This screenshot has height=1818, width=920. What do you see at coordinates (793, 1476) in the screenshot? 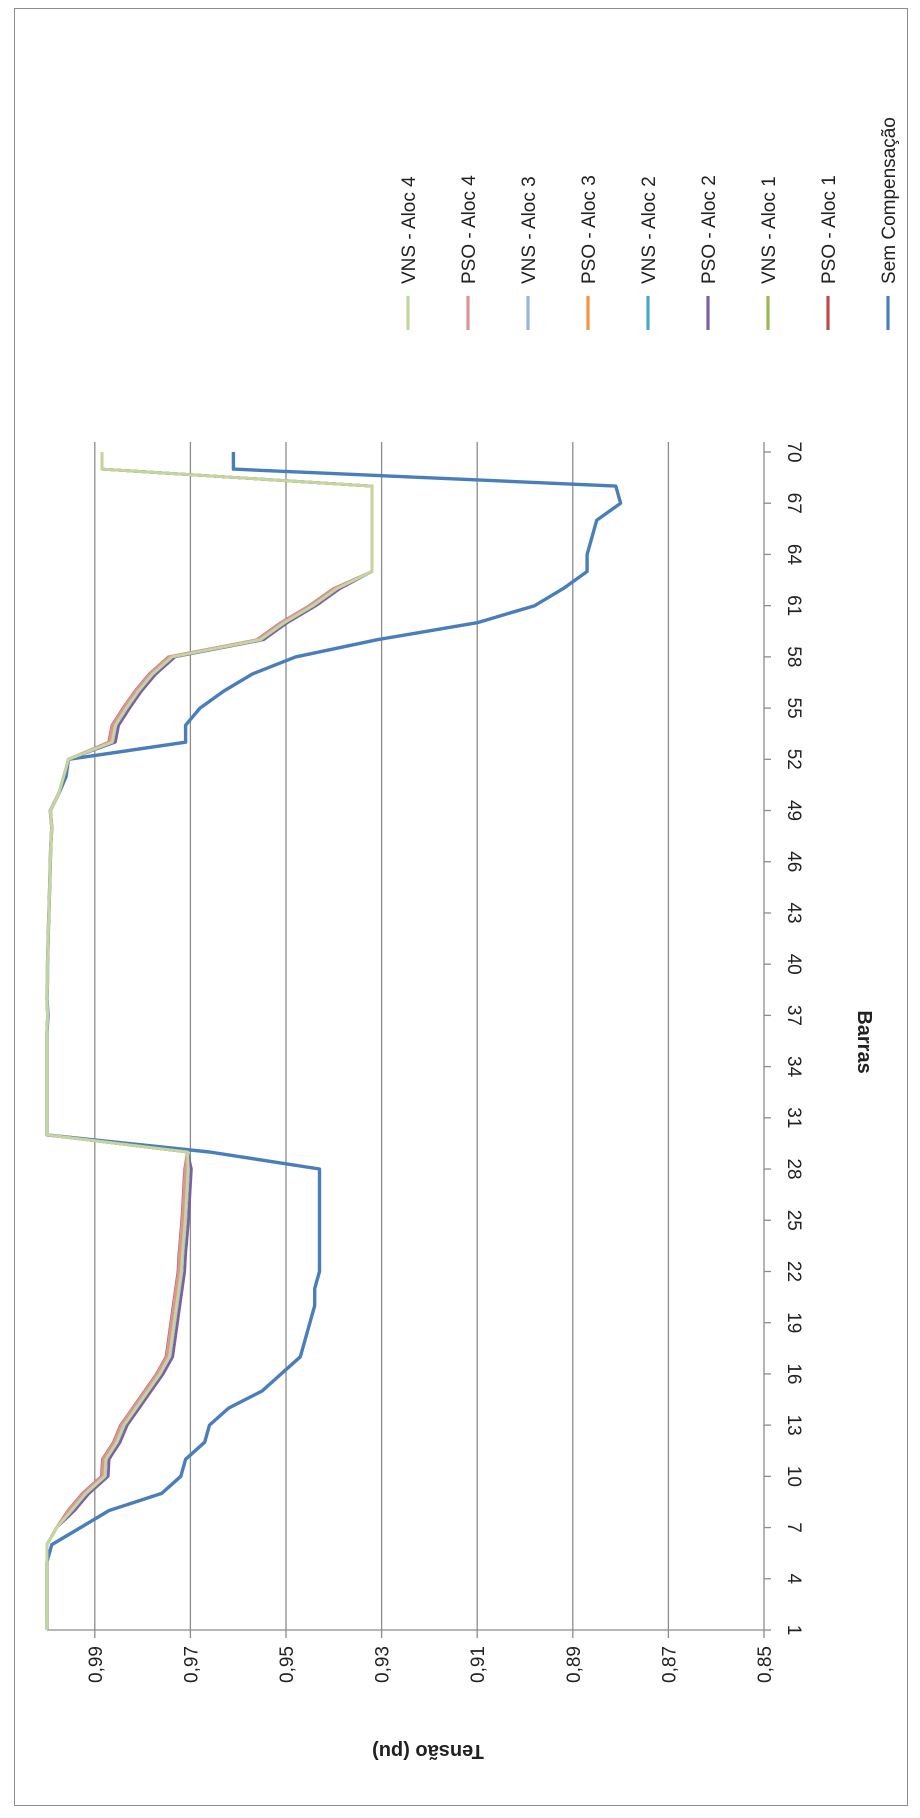
I see `x-tick-label: 10` at bounding box center [793, 1476].